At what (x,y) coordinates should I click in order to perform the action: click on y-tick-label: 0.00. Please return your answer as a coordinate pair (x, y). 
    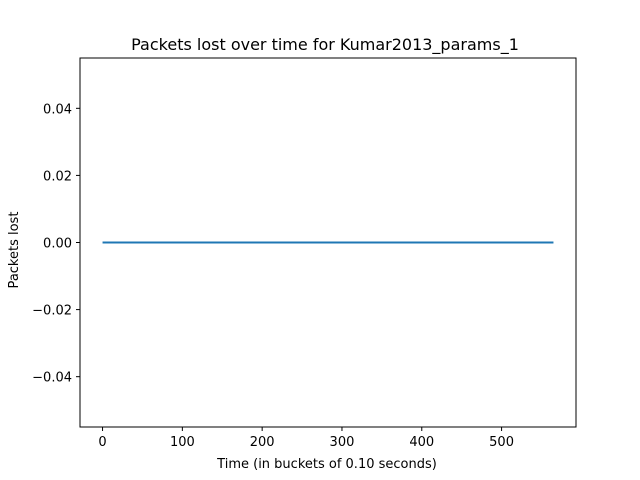
    Looking at the image, I should click on (57, 244).